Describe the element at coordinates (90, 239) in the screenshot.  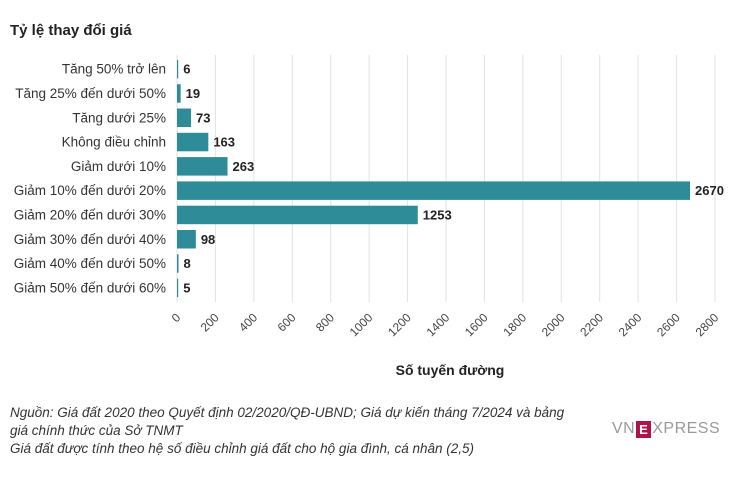
I see `category-label: Giảm 30% đến dưới 40%` at that location.